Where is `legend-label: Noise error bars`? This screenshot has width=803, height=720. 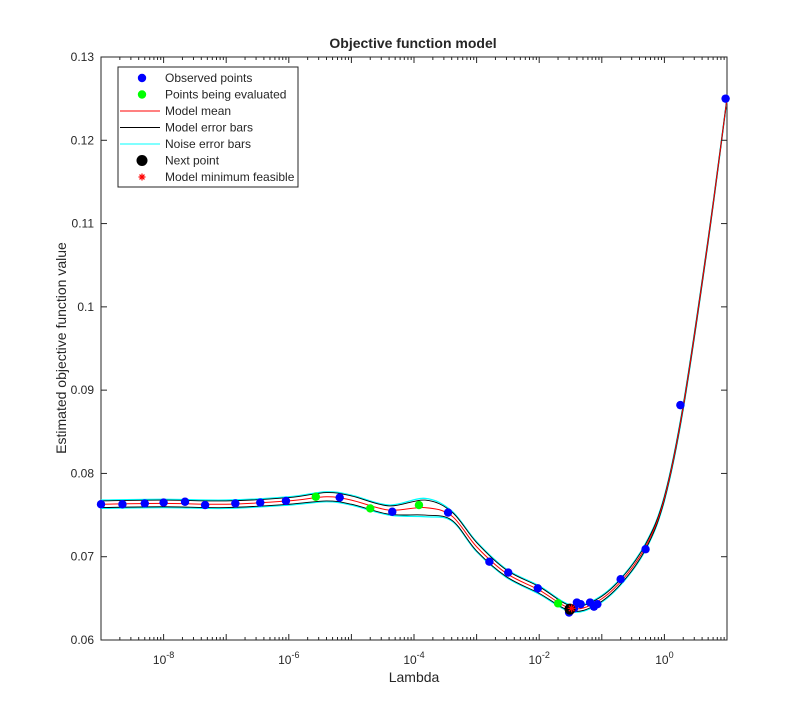 legend-label: Noise error bars is located at coordinates (208, 144).